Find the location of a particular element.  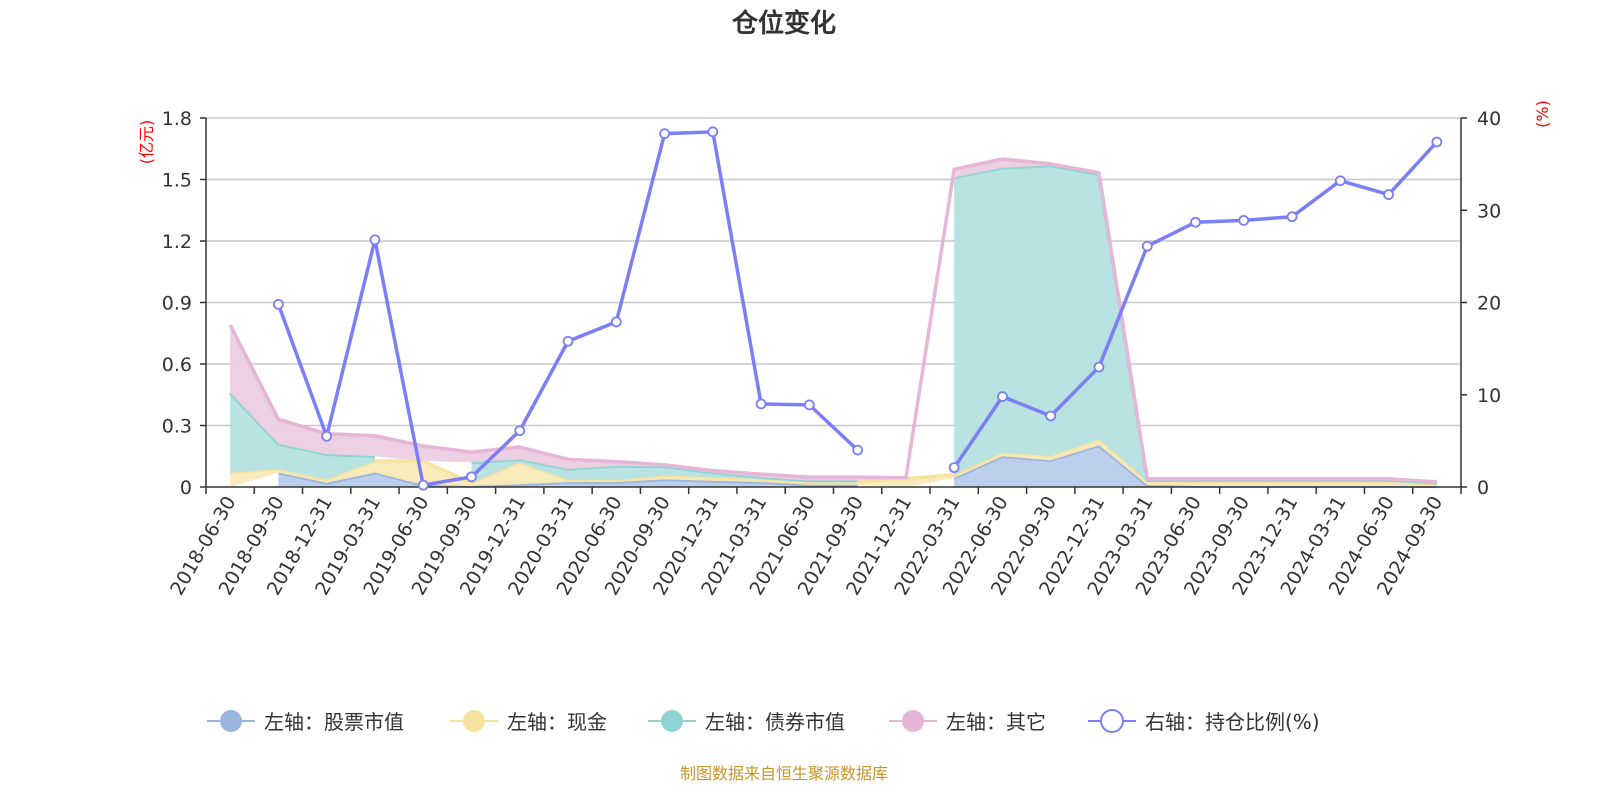

legend-item: 左轴：其它 is located at coordinates (967, 722).